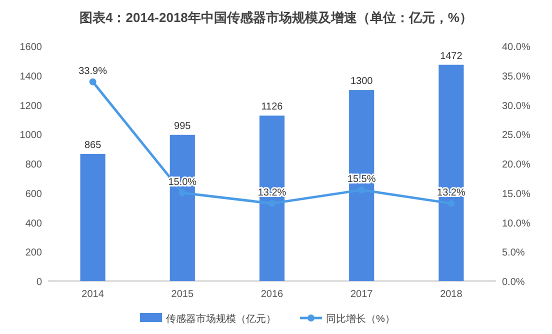 The height and width of the screenshot is (334, 552). What do you see at coordinates (272, 107) in the screenshot?
I see `data-label: 1126` at bounding box center [272, 107].